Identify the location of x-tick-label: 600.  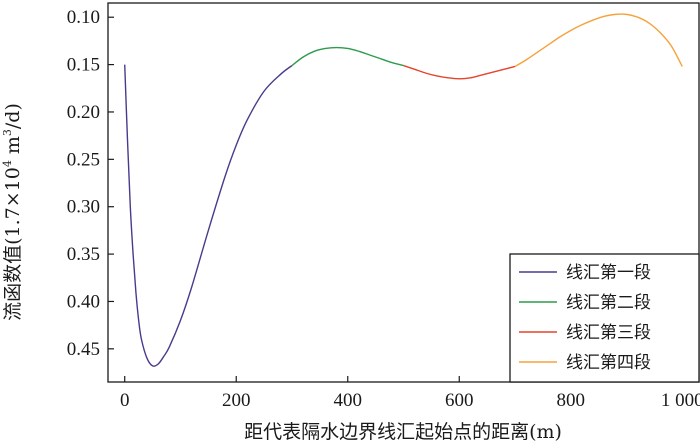
(459, 400).